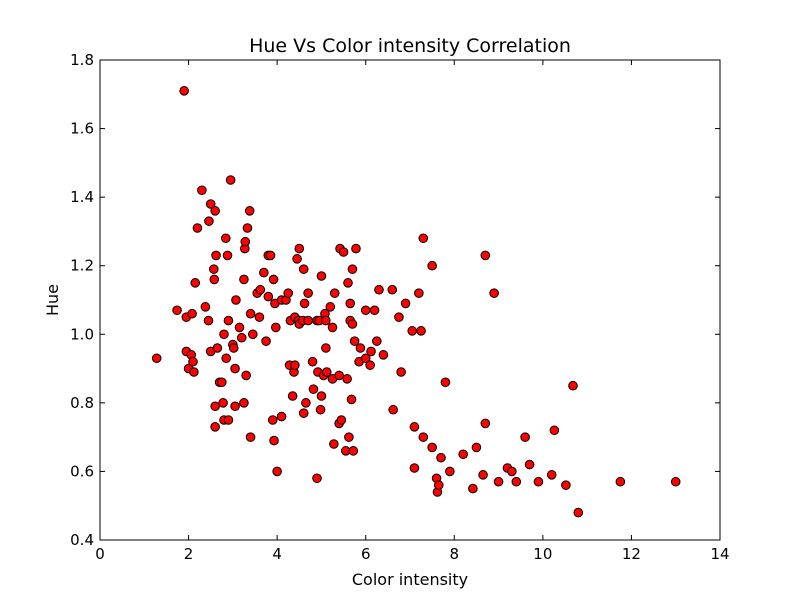 The image size is (800, 600). I want to click on y-tick-label: 1.4, so click(82, 197).